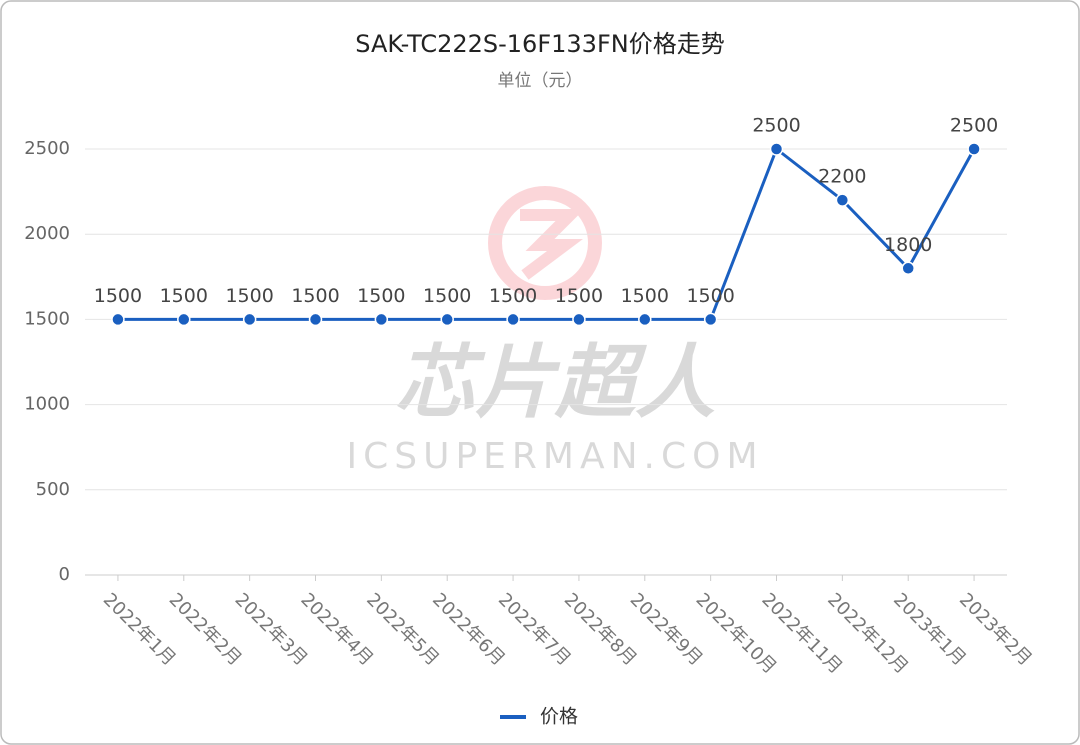  What do you see at coordinates (908, 245) in the screenshot?
I see `data-label: 1800` at bounding box center [908, 245].